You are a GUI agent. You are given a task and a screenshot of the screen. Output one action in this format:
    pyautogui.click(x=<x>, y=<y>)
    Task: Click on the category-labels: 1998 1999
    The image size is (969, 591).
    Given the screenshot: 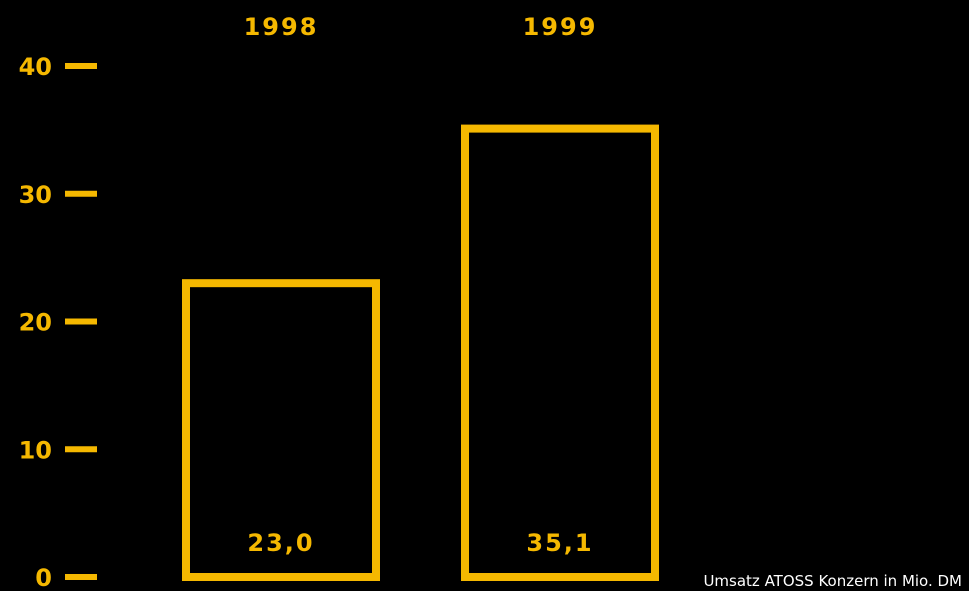 What is the action you would take?
    pyautogui.click(x=421, y=27)
    